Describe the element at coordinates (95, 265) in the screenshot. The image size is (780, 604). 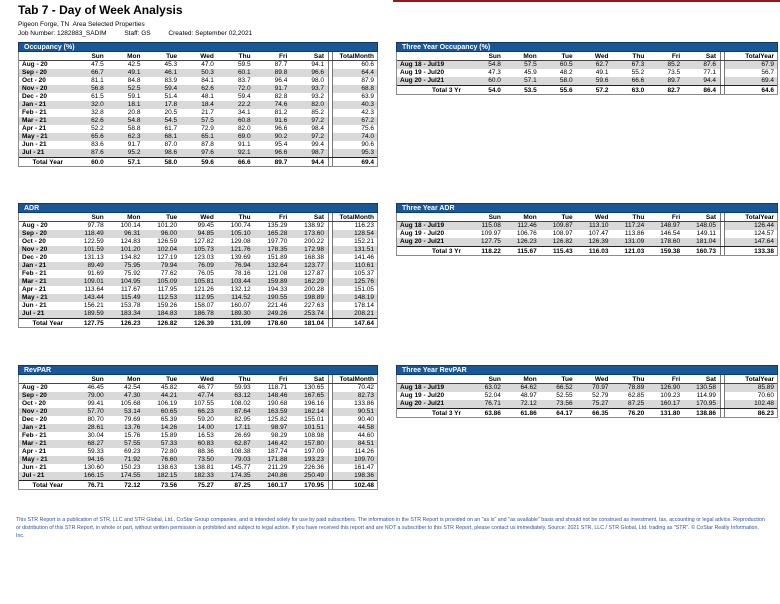
I see `value-cell: 89.49` at that location.